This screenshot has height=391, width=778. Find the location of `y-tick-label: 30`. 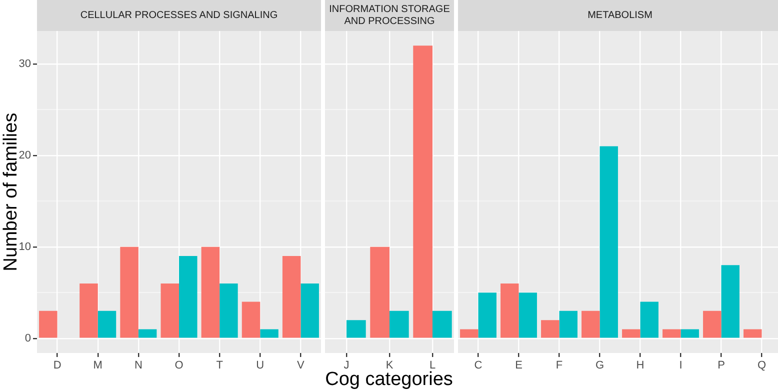

y-tick-label: 30 is located at coordinates (24, 64).